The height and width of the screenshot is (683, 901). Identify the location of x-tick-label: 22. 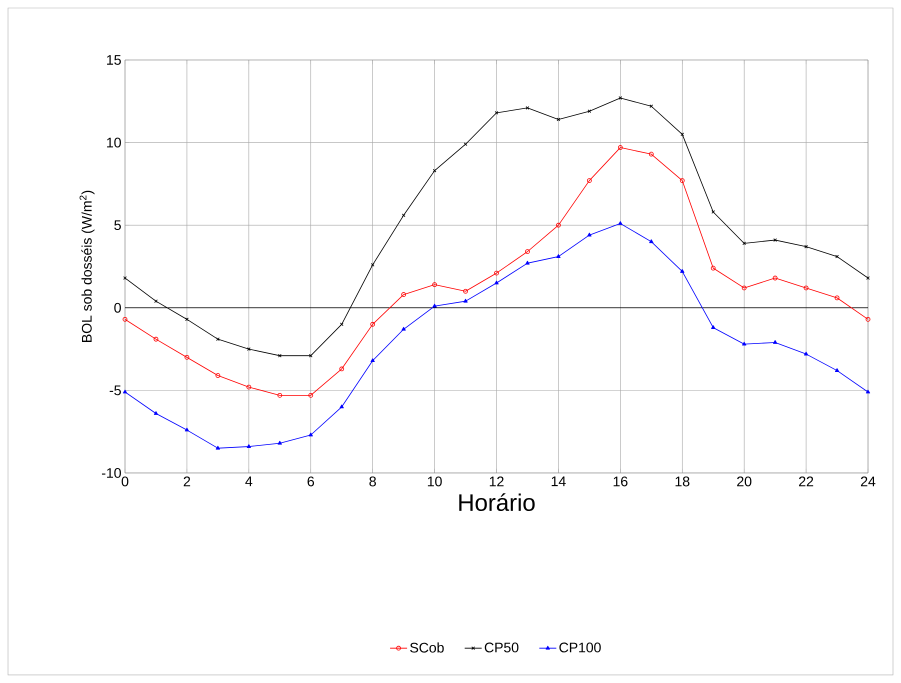
(806, 481).